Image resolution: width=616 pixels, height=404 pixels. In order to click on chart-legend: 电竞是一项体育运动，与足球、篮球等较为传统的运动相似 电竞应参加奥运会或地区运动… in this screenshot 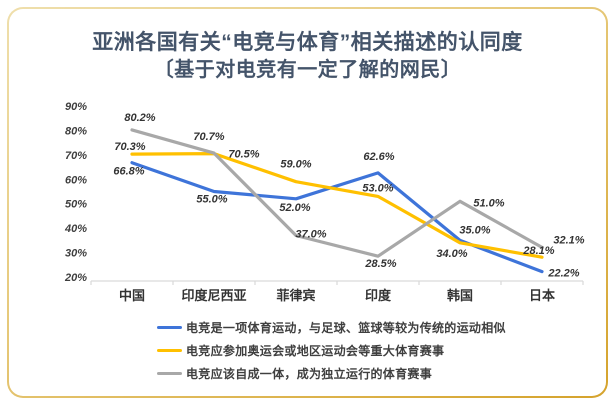, I will do `click(331, 350)`.